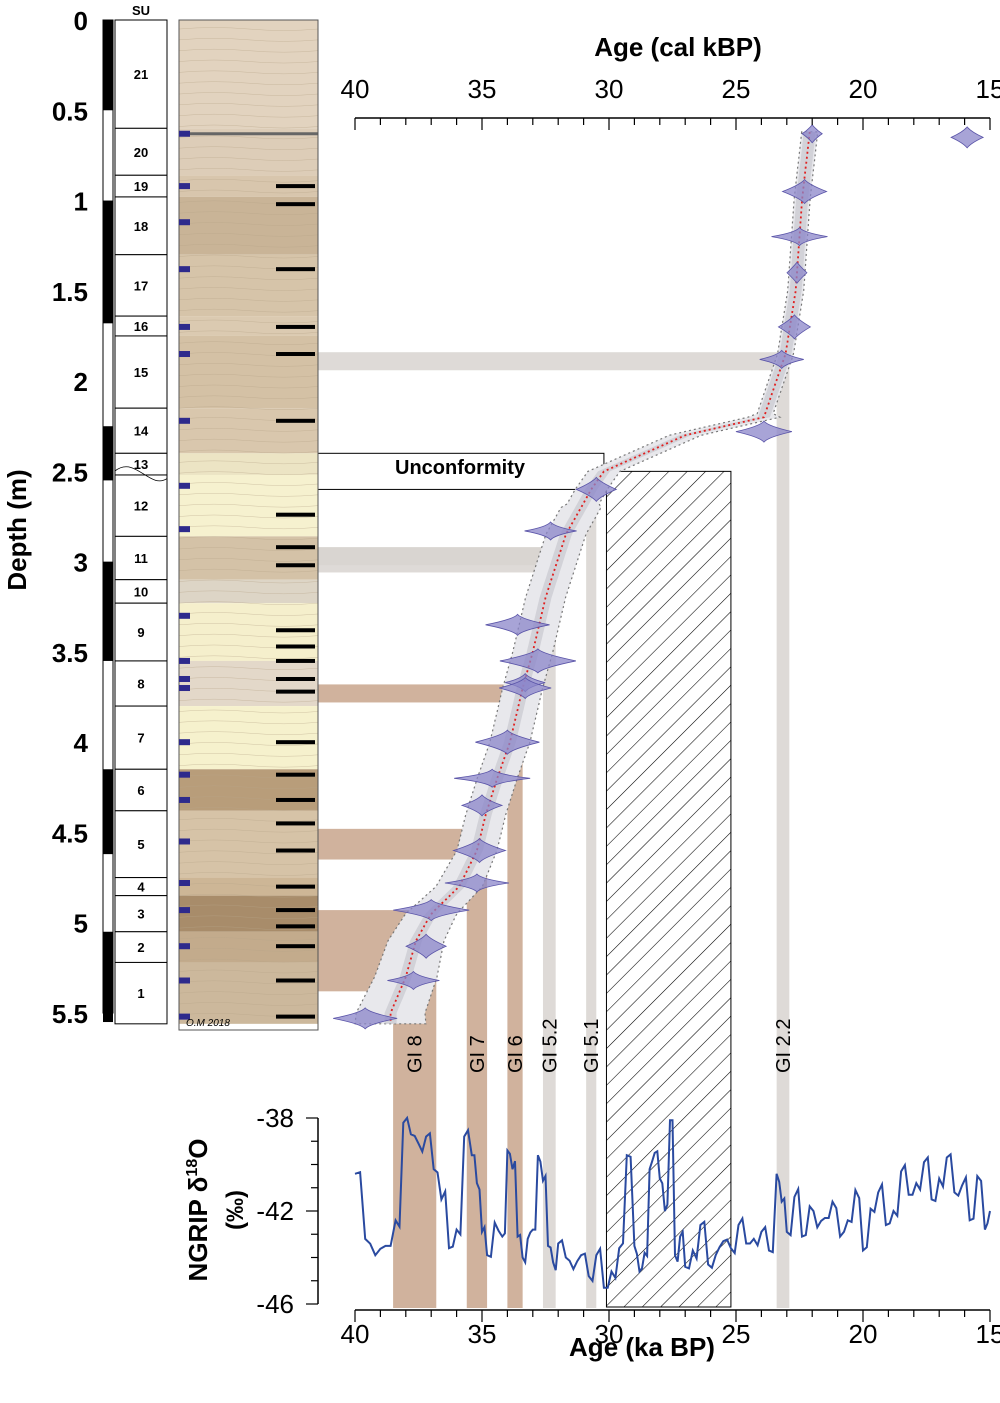  What do you see at coordinates (736, 1334) in the screenshot?
I see `age-bottom-tick-label-25: 25` at bounding box center [736, 1334].